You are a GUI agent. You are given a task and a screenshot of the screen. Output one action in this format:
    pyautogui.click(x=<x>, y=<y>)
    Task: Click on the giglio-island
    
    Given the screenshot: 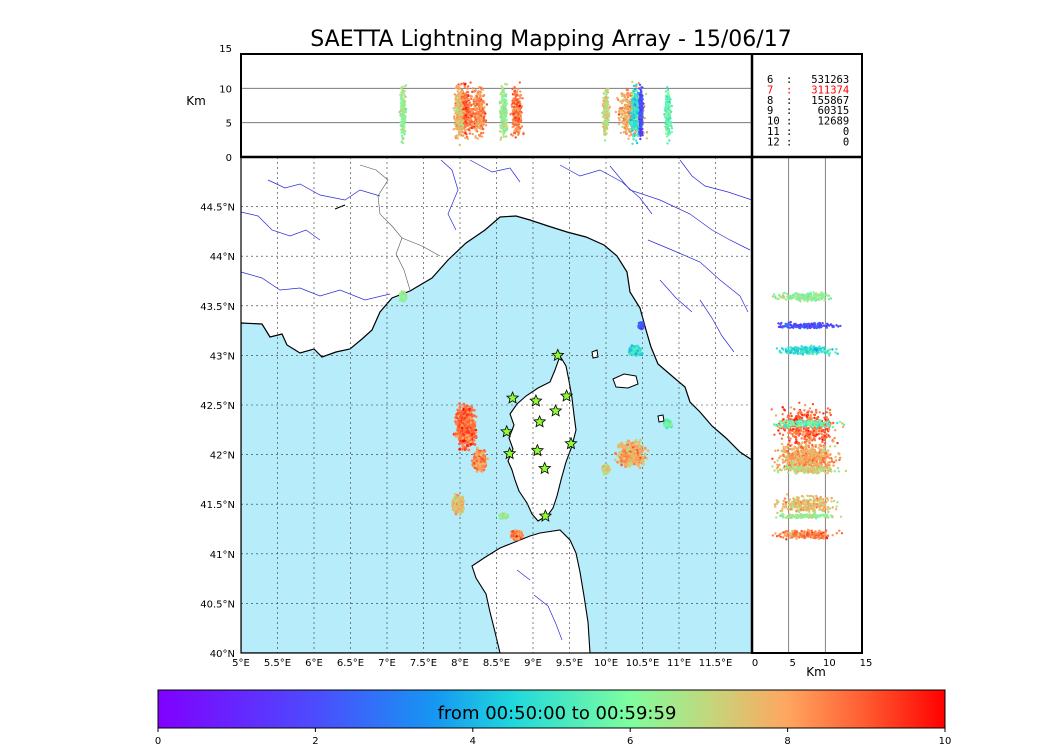 What is the action you would take?
    pyautogui.click(x=661, y=418)
    